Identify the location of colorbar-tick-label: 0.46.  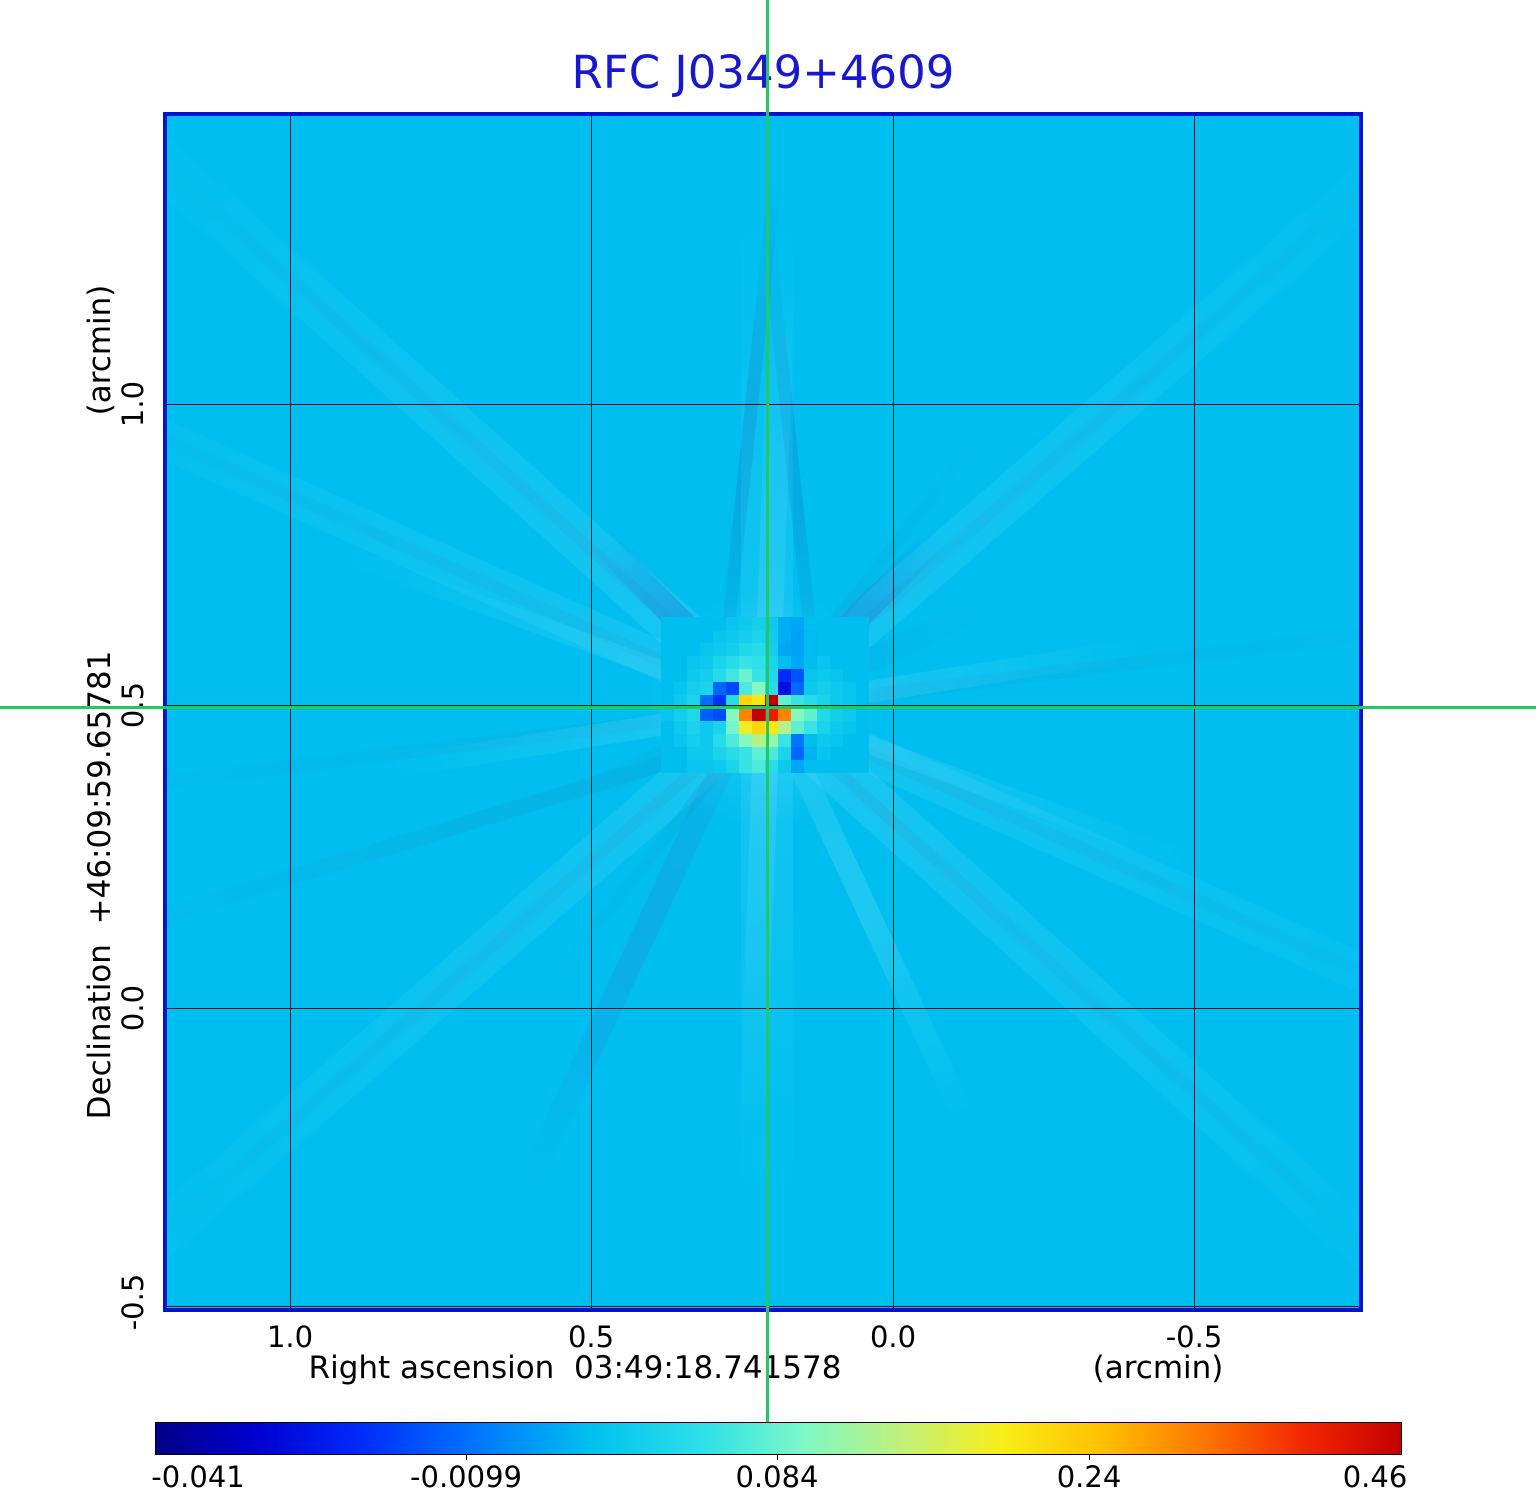
(1375, 1477).